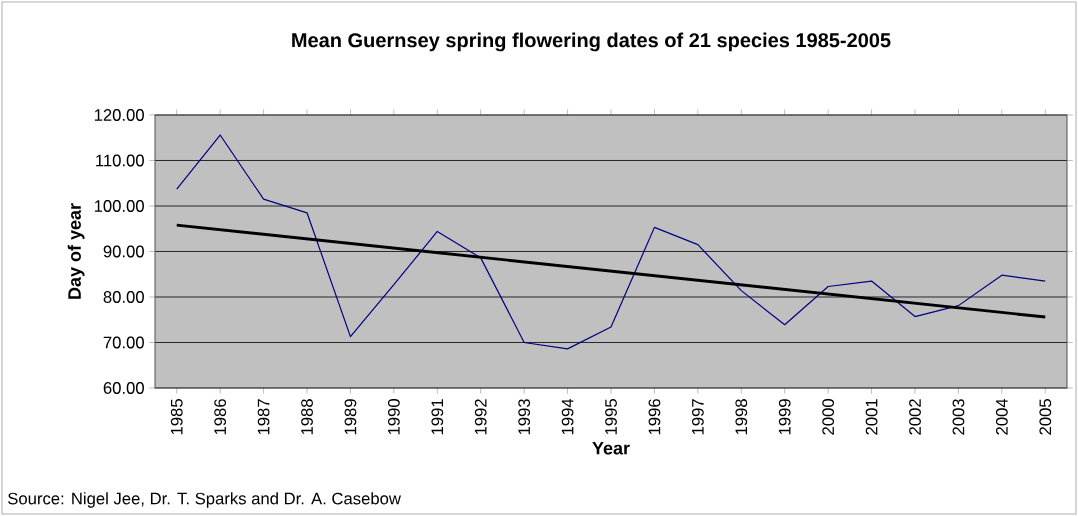 This screenshot has width=1078, height=516. Describe the element at coordinates (591, 42) in the screenshot. I see `chart-title: Mean Guernsey spring flowering dates of 21 species 1985-2005` at that location.